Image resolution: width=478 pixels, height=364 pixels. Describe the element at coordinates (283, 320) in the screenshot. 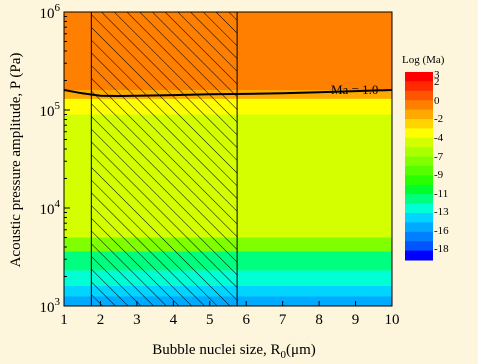

I see `x-tick-label: 7` at that location.